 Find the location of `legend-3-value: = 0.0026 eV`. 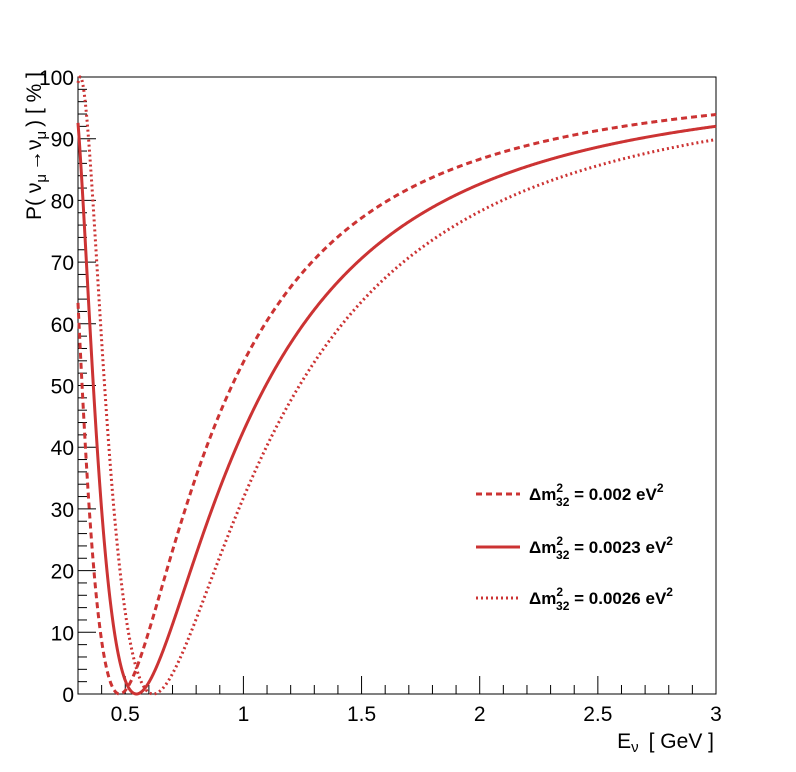

legend-3-value: = 0.0026 eV is located at coordinates (618, 598).